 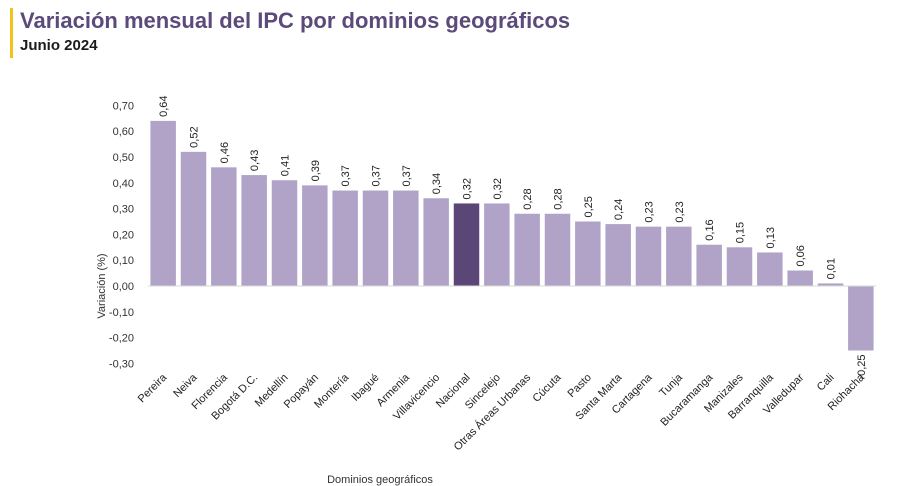 I want to click on value-label: 0,01, so click(x=832, y=268).